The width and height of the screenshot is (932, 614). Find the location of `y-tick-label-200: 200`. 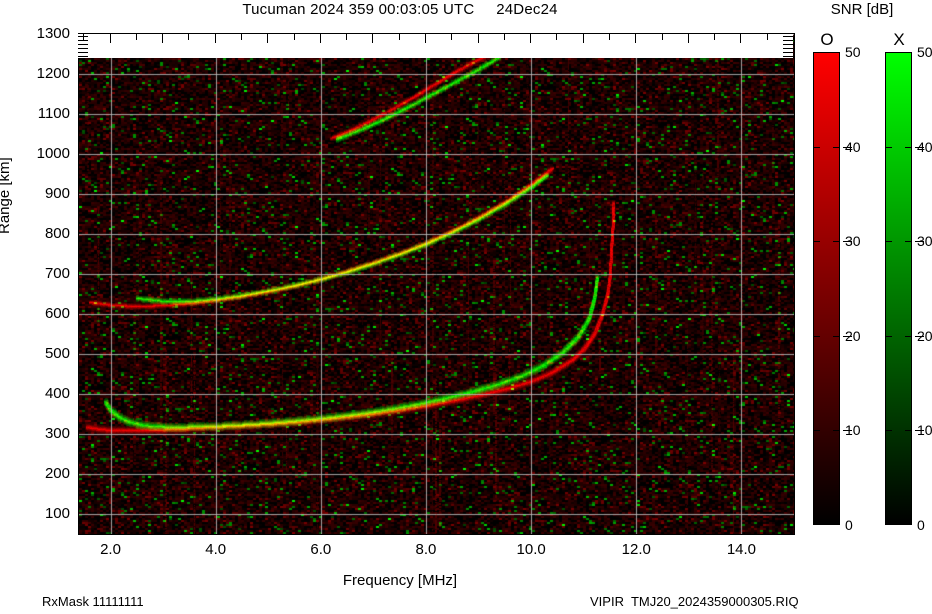

y-tick-label-200: 200 is located at coordinates (57, 473).